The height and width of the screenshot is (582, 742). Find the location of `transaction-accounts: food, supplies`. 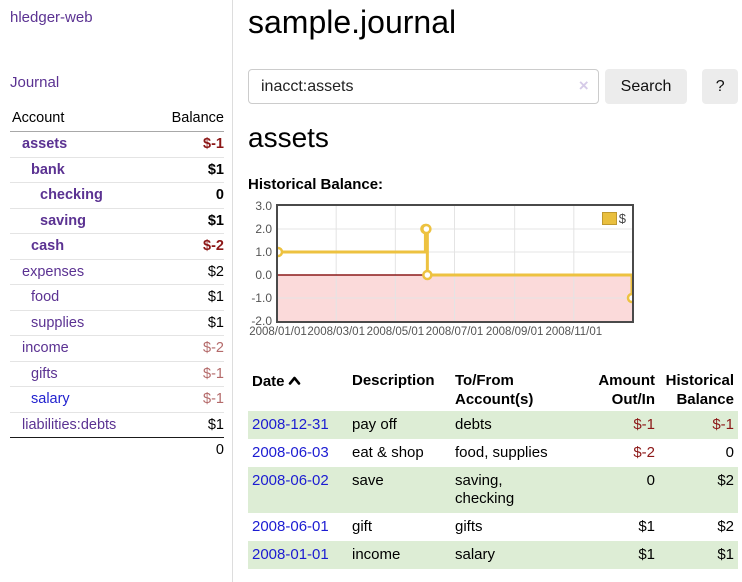

transaction-accounts: food, supplies is located at coordinates (501, 452).